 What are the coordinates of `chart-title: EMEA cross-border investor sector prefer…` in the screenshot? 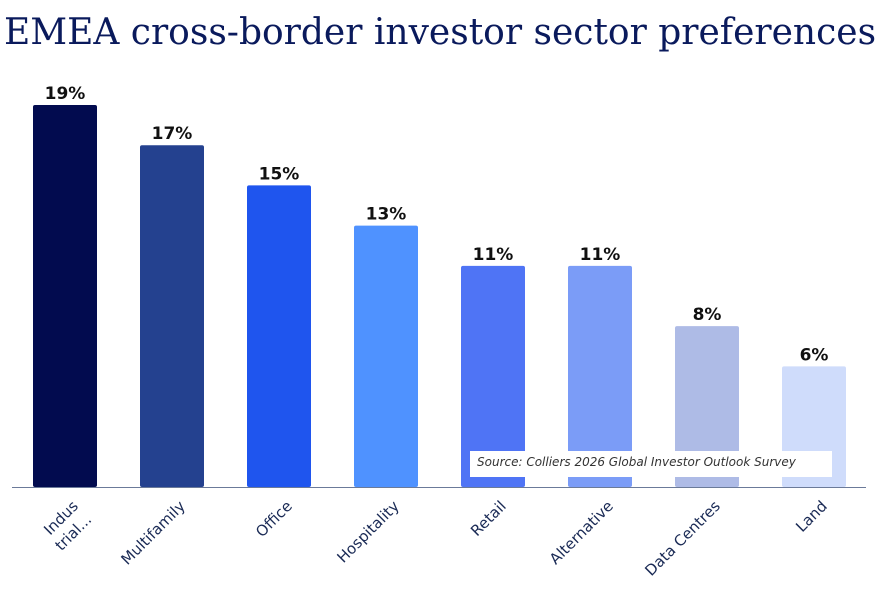 It's located at (440, 32).